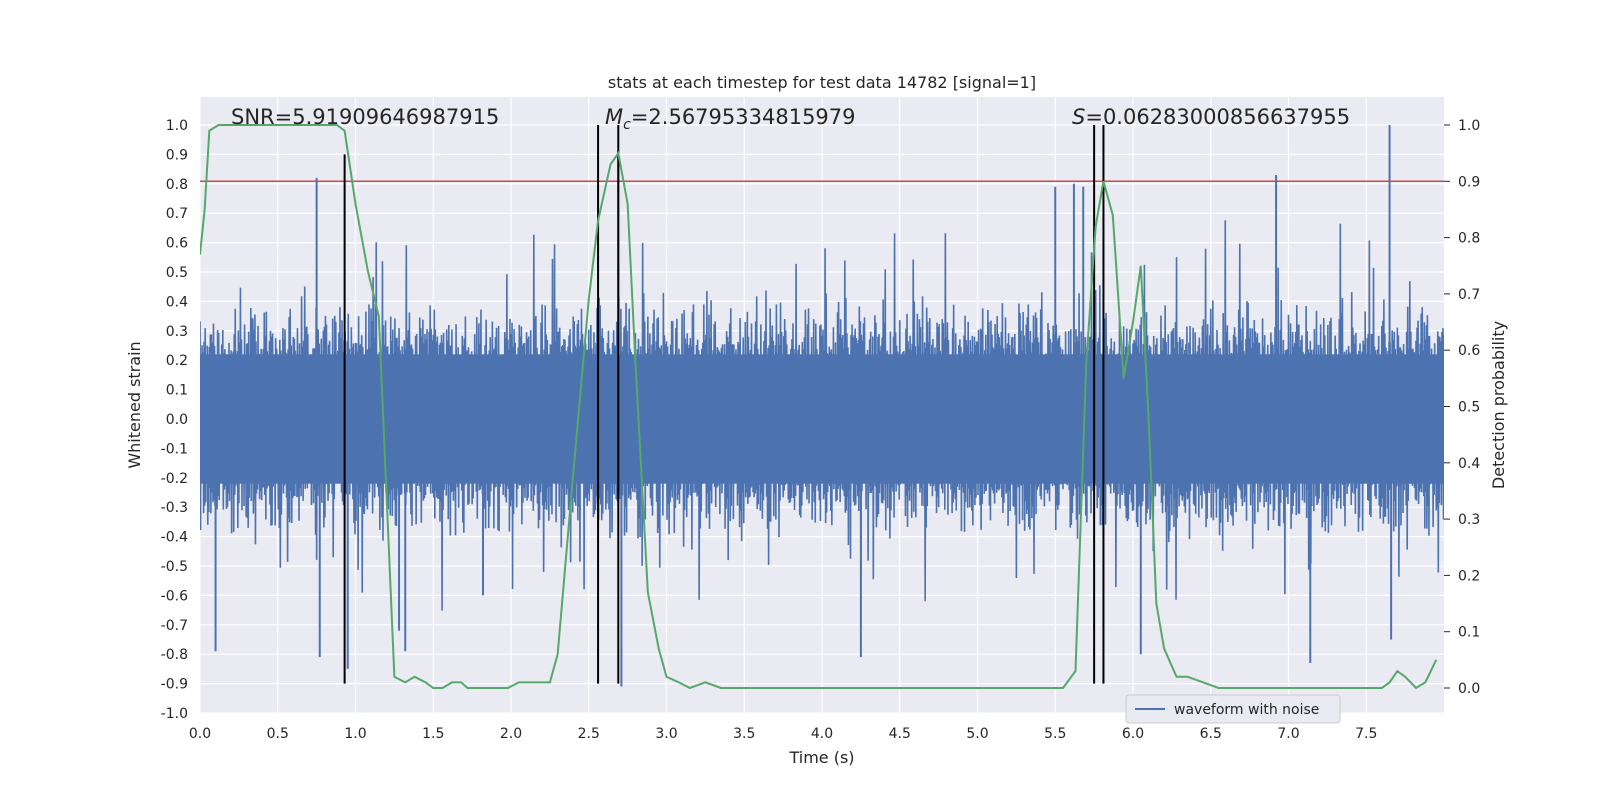 This screenshot has width=1600, height=800. What do you see at coordinates (1469, 689) in the screenshot?
I see `y-right-tick-label: 0.0` at bounding box center [1469, 689].